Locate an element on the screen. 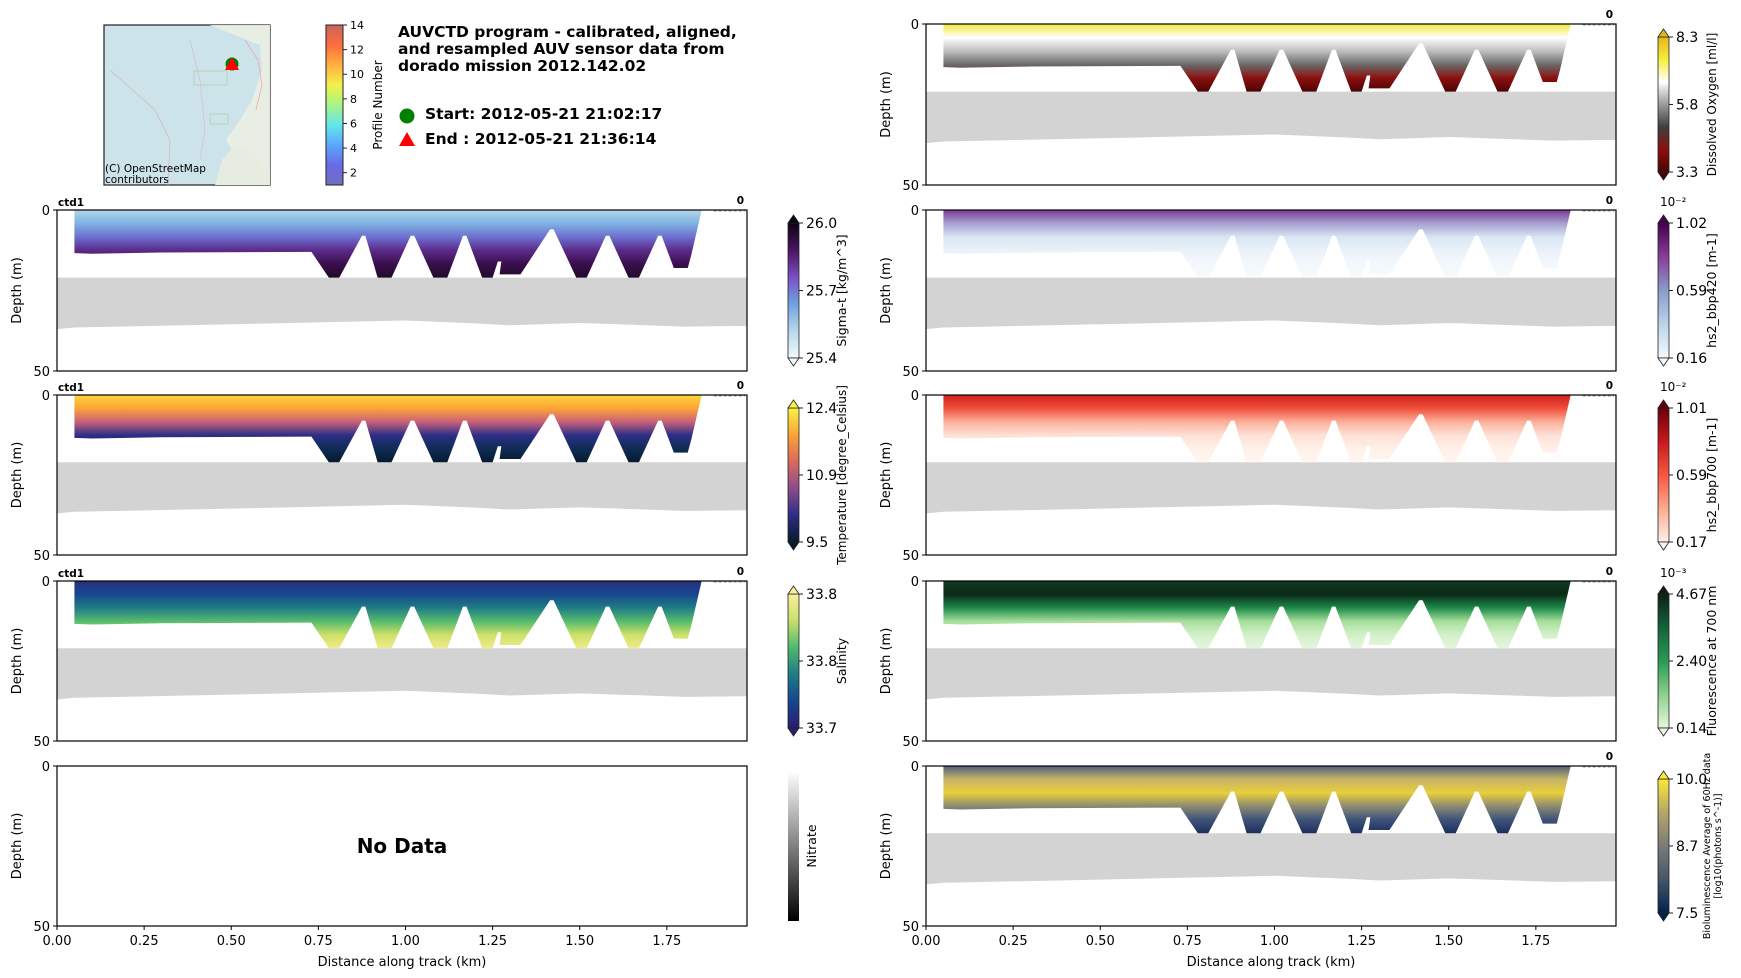  colorbar-label: Dissolved Oxygen [ml/l] is located at coordinates (1712, 105).